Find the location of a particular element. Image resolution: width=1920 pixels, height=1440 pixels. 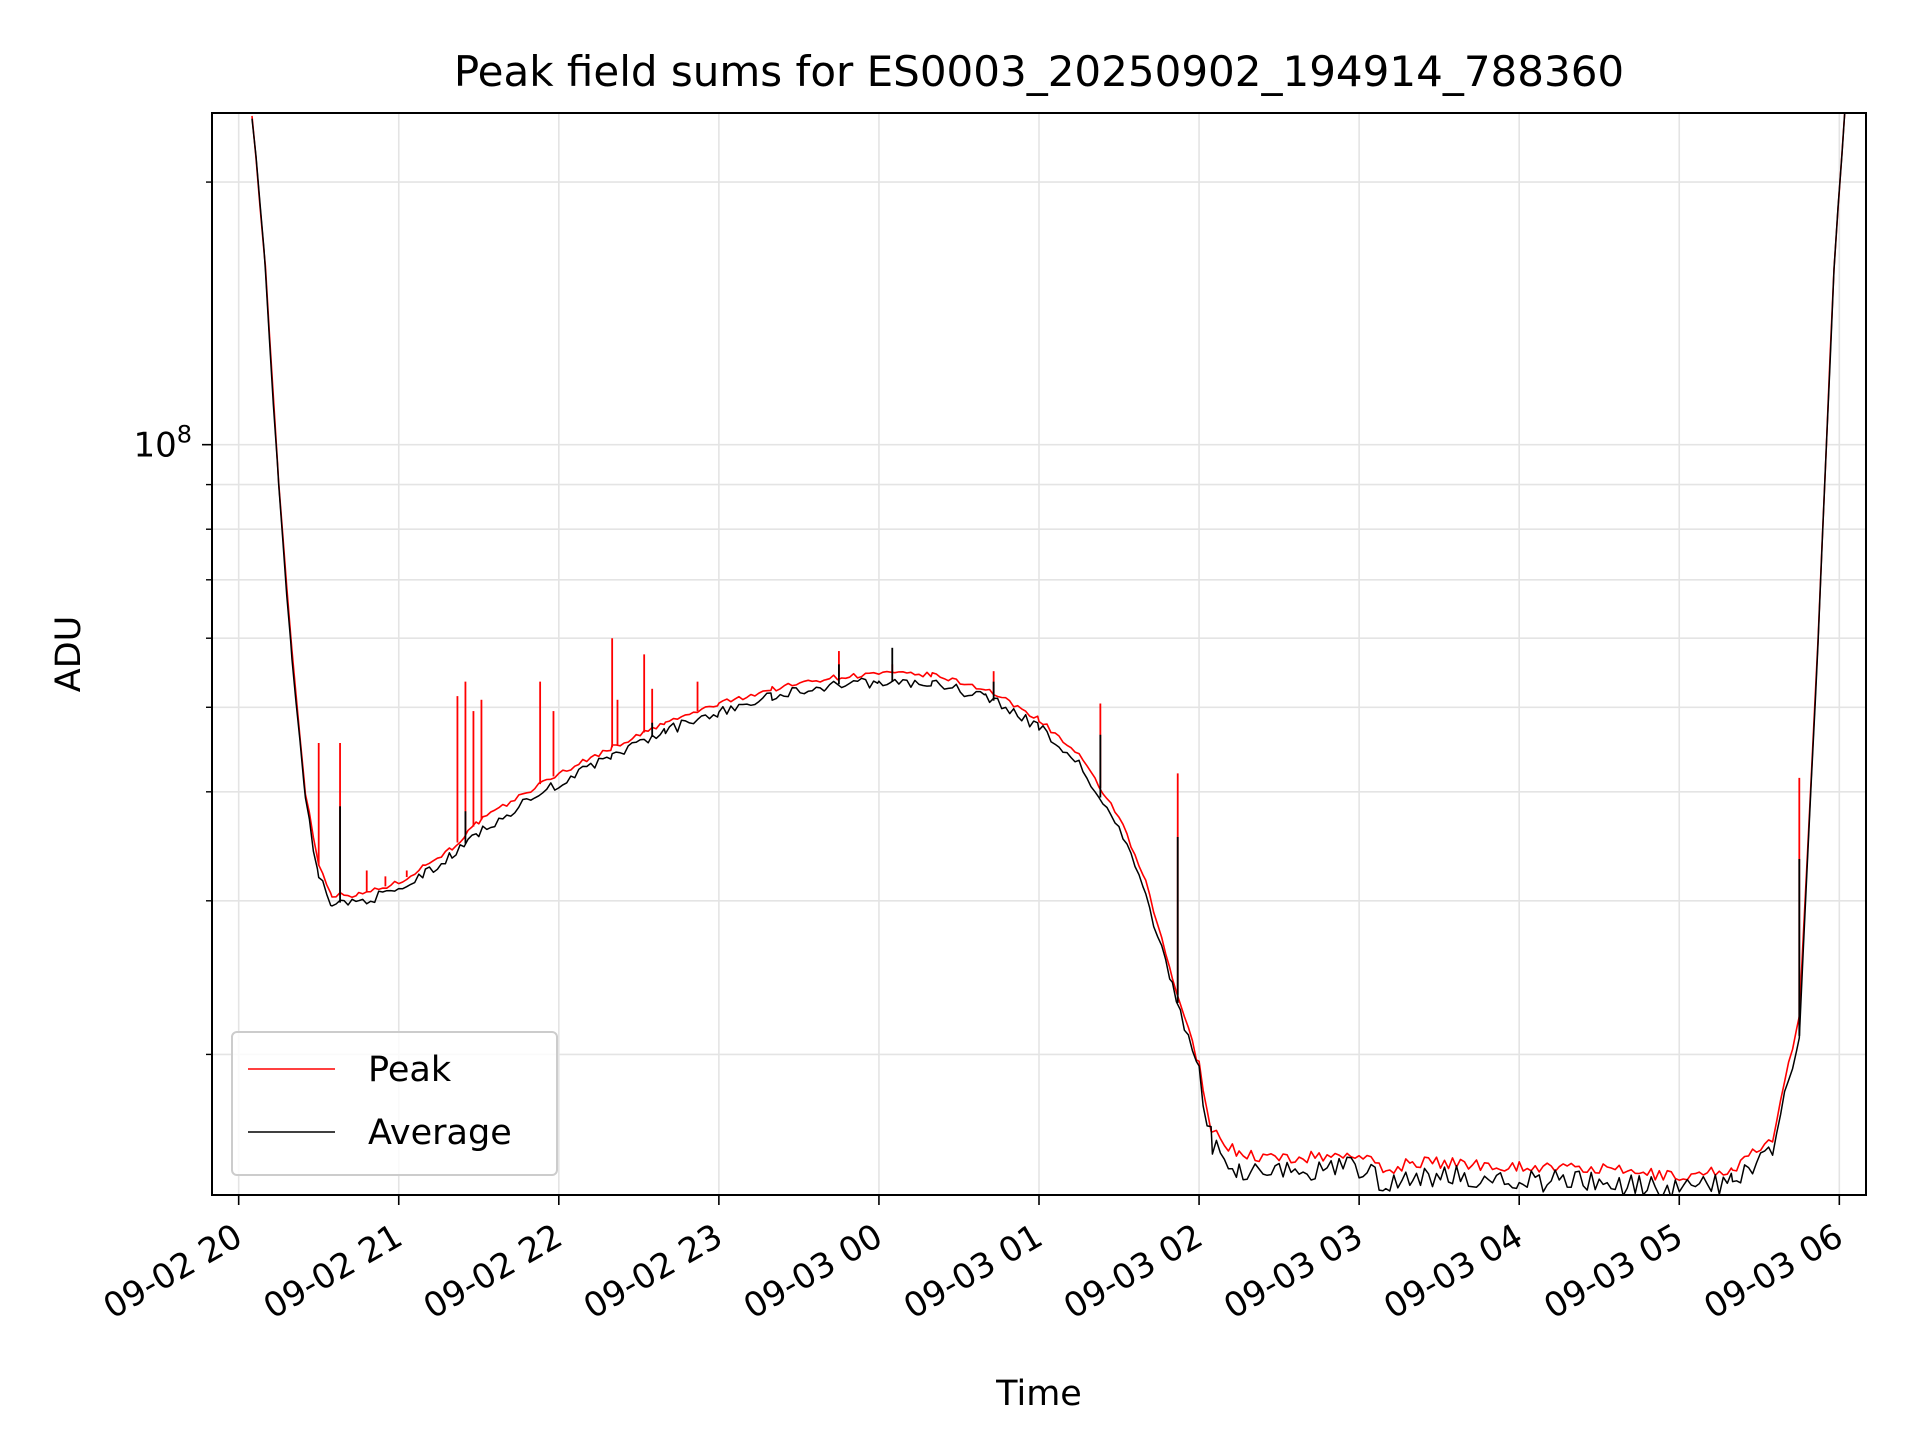

x-tick-label: 09-02 20 is located at coordinates (173, 1271).